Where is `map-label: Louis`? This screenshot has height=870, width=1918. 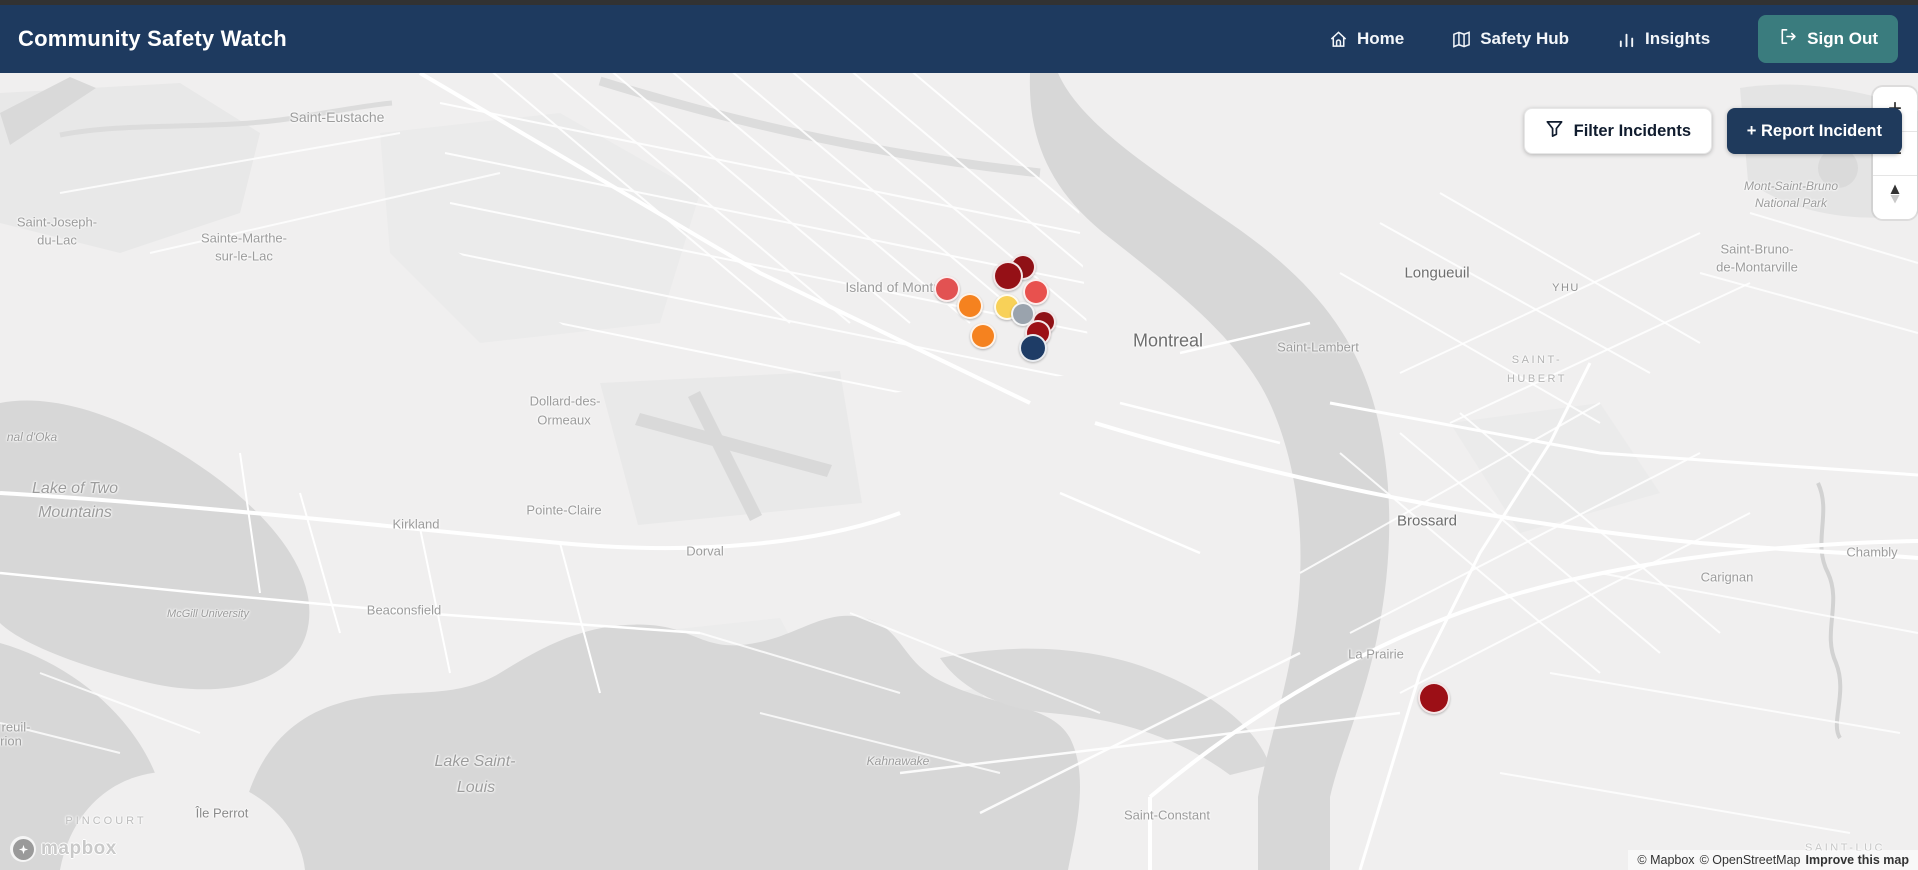 map-label: Louis is located at coordinates (476, 787).